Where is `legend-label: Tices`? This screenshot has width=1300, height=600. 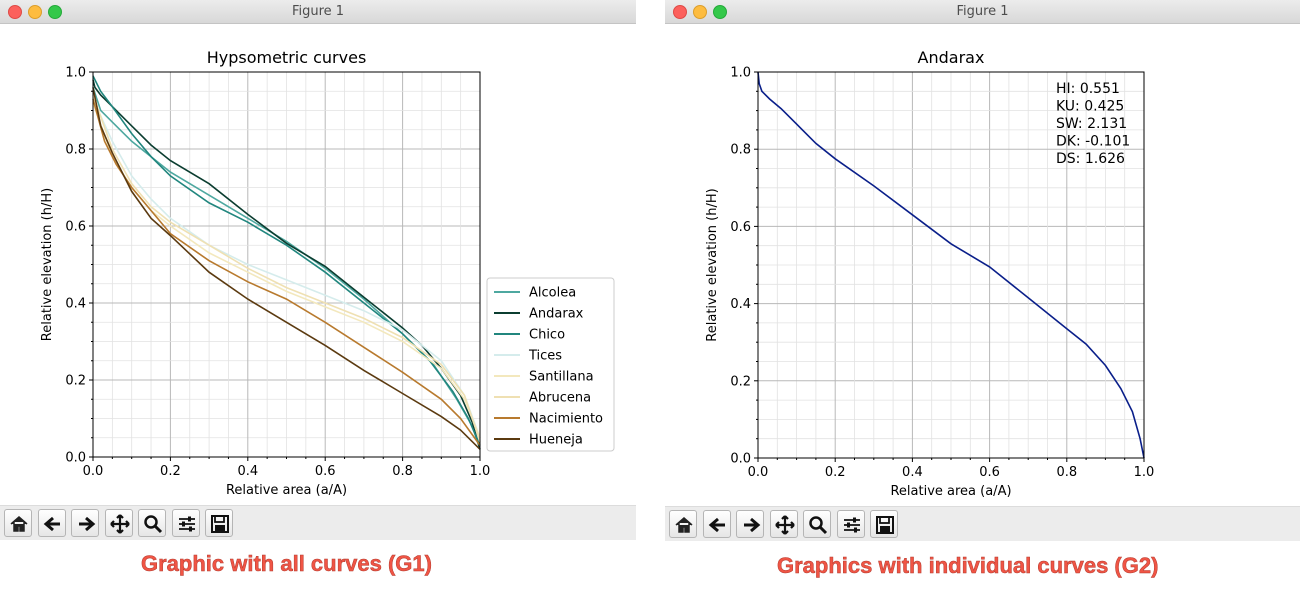 legend-label: Tices is located at coordinates (545, 356).